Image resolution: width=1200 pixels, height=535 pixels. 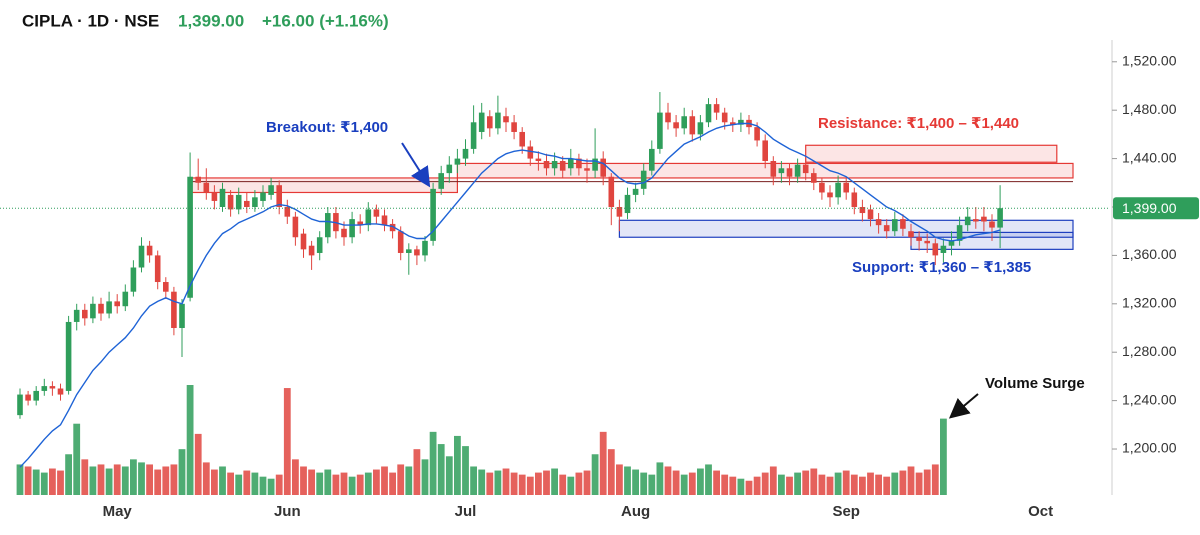 What do you see at coordinates (1149, 157) in the screenshot?
I see `y-tick-label: 1,440.00` at bounding box center [1149, 157].